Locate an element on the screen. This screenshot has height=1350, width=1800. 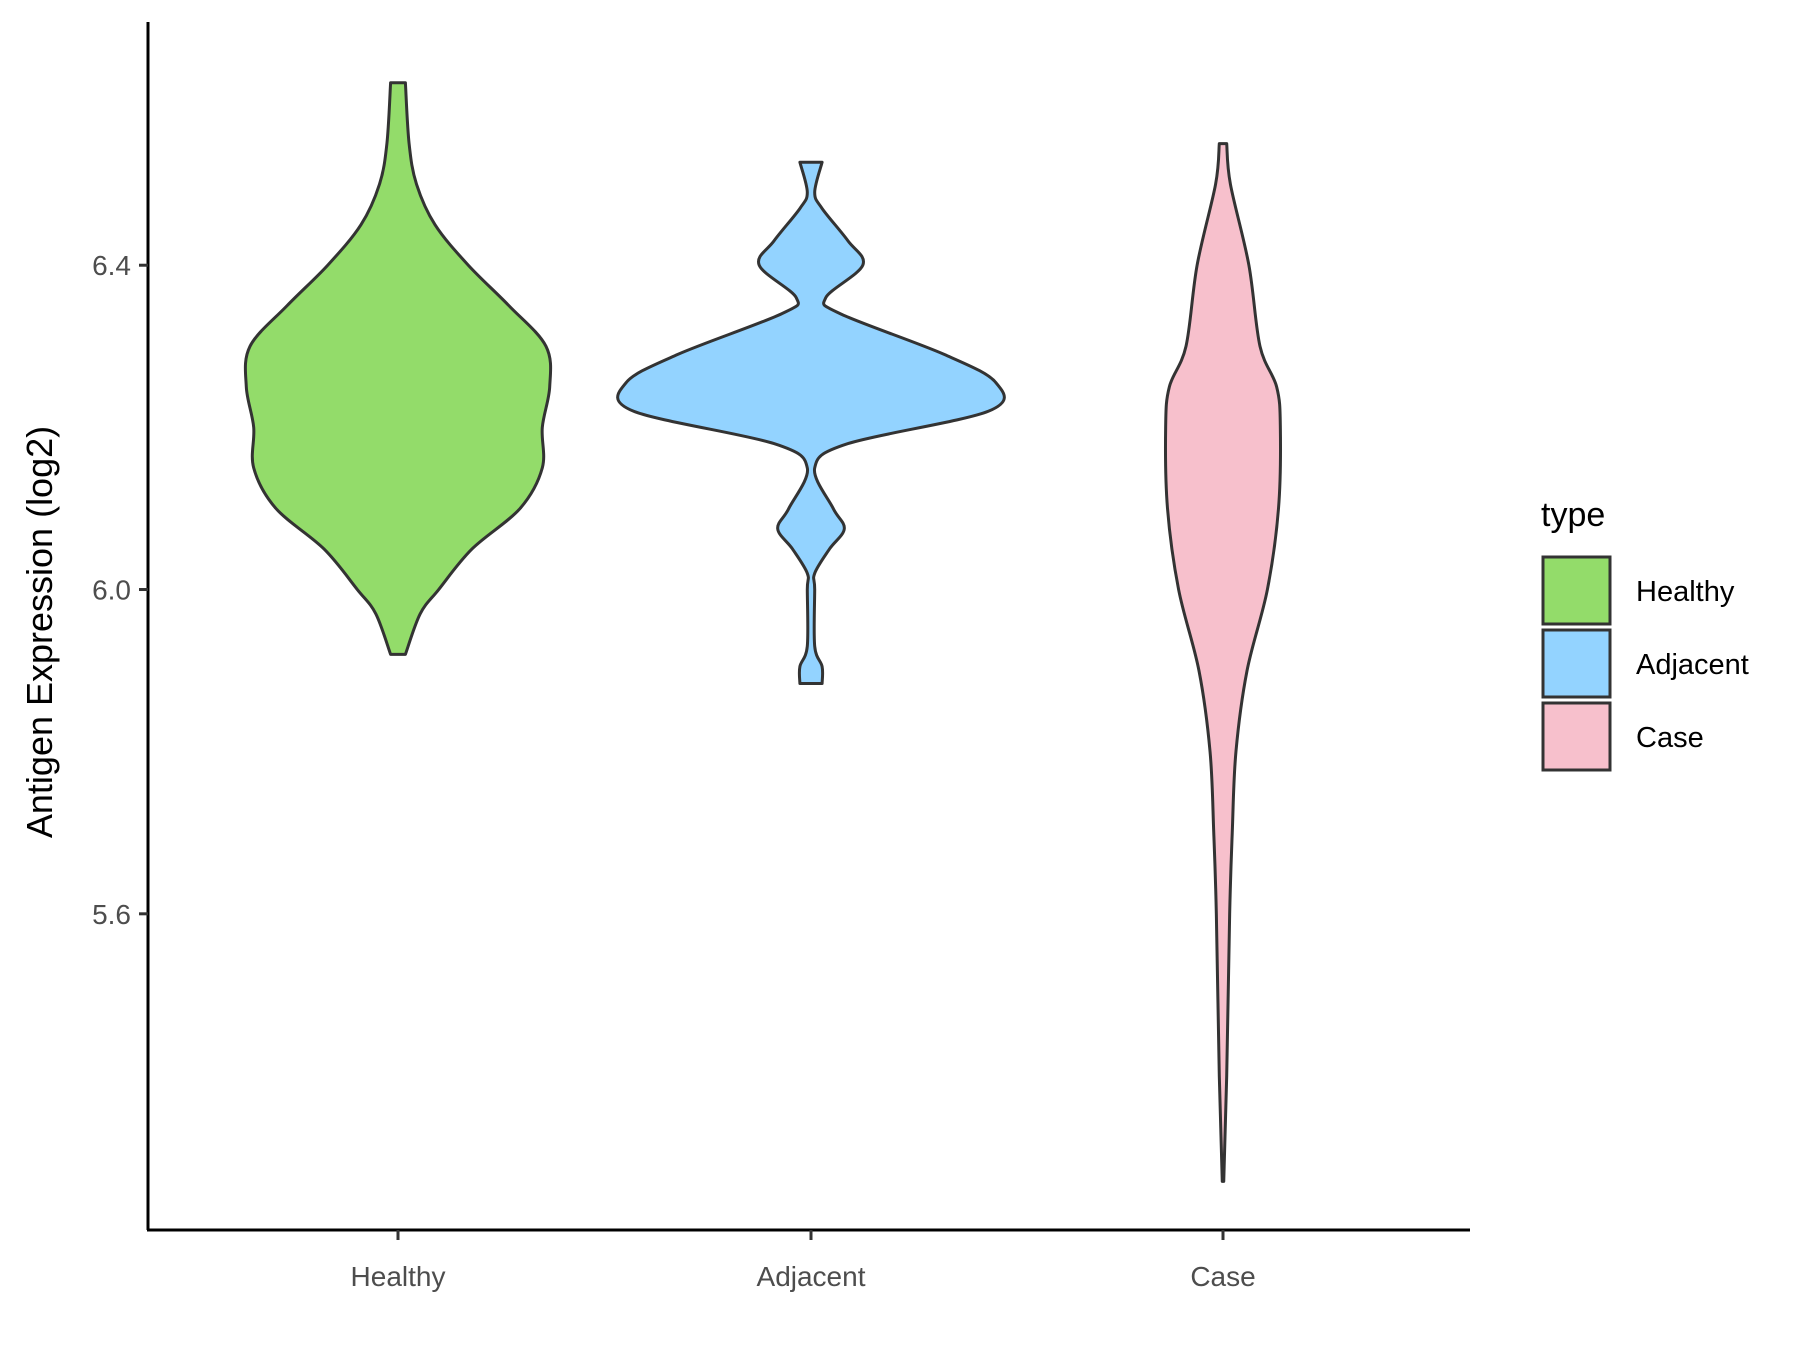
legend-items: Healthy Adjacent Case is located at coordinates (1645, 663).